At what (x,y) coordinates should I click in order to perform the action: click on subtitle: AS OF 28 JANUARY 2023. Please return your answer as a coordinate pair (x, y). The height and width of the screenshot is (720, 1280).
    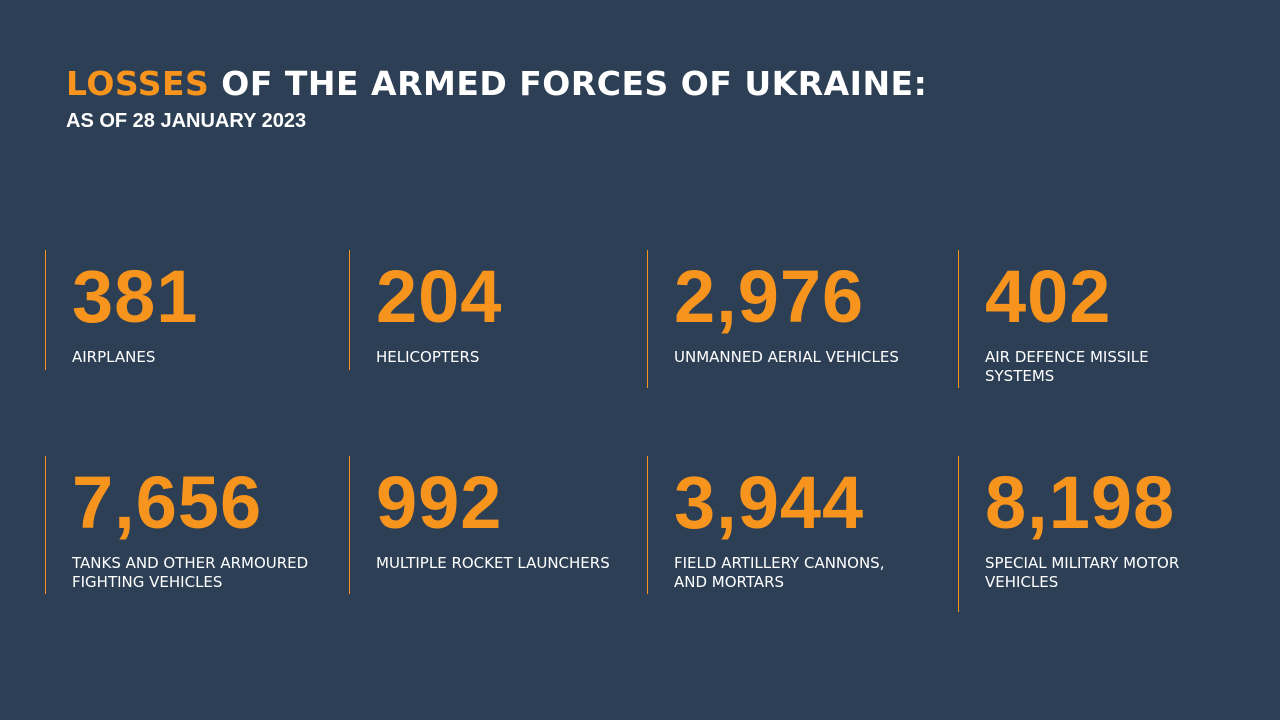
    Looking at the image, I should click on (186, 121).